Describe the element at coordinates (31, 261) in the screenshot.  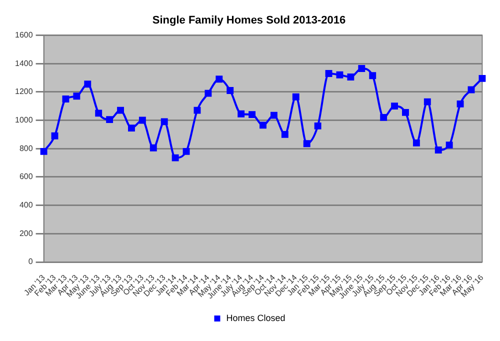
I see `y-tick-label: 0` at that location.